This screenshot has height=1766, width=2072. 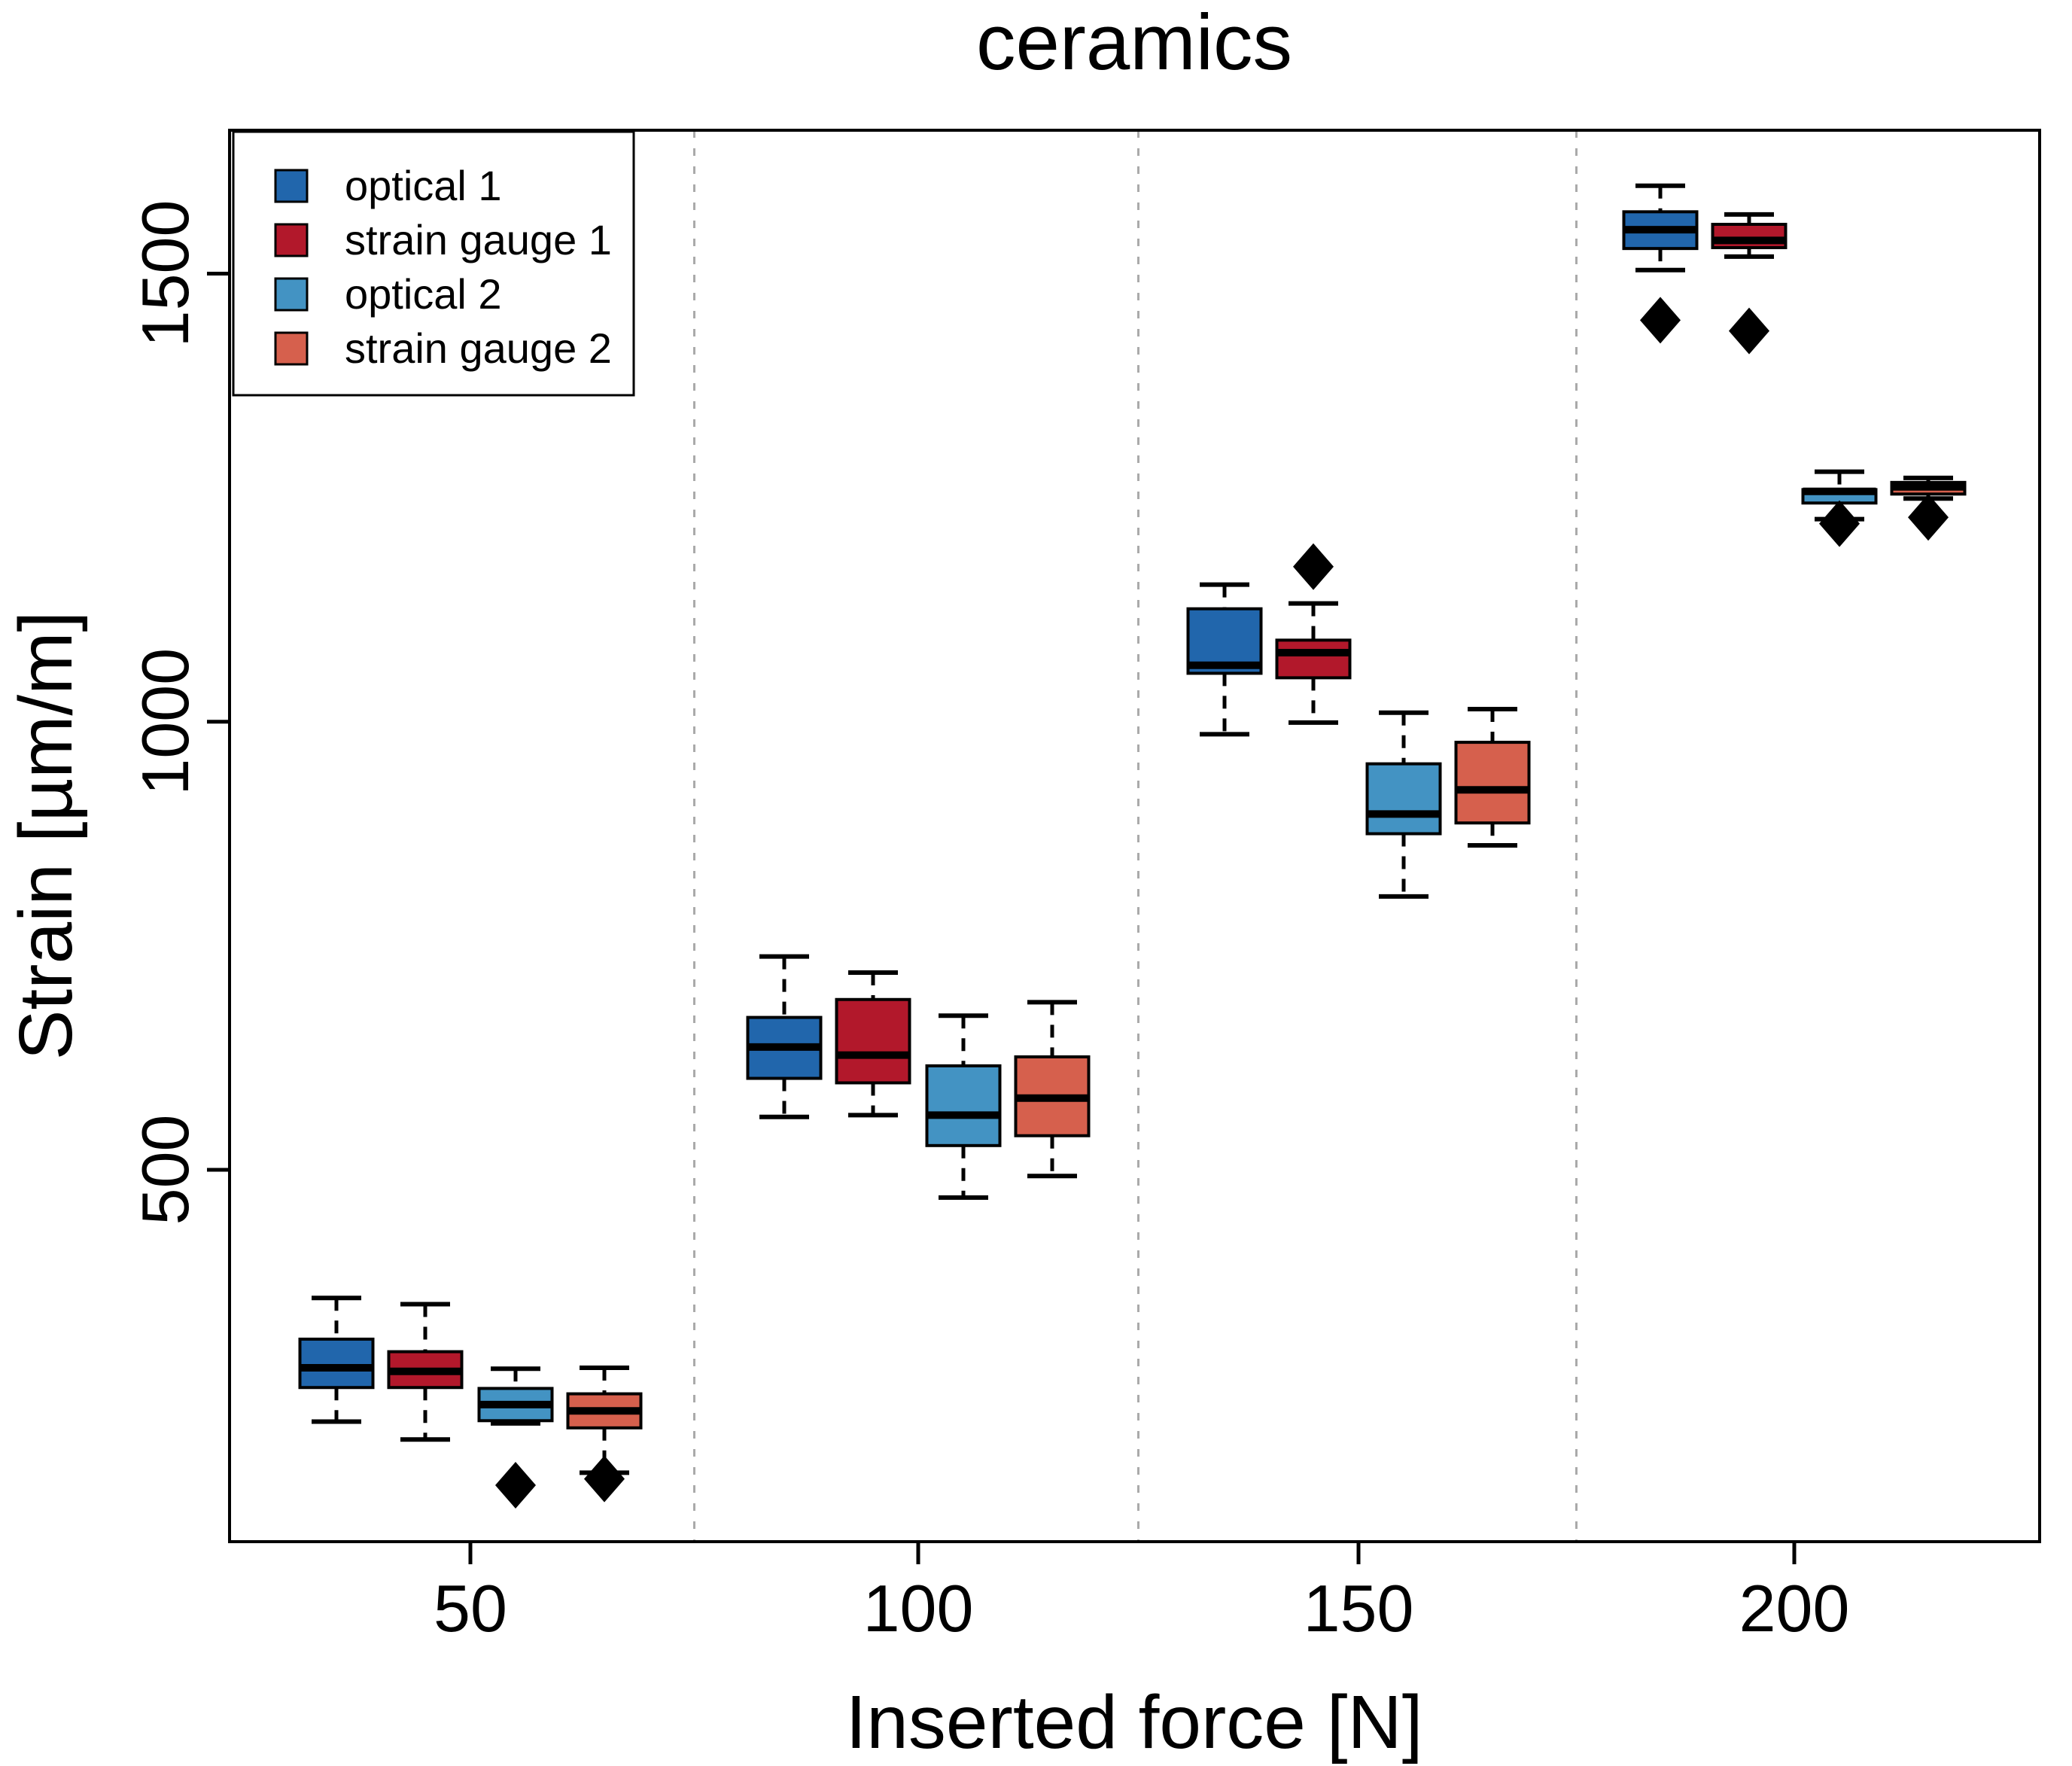 I want to click on x-tick-label: 100, so click(x=919, y=1608).